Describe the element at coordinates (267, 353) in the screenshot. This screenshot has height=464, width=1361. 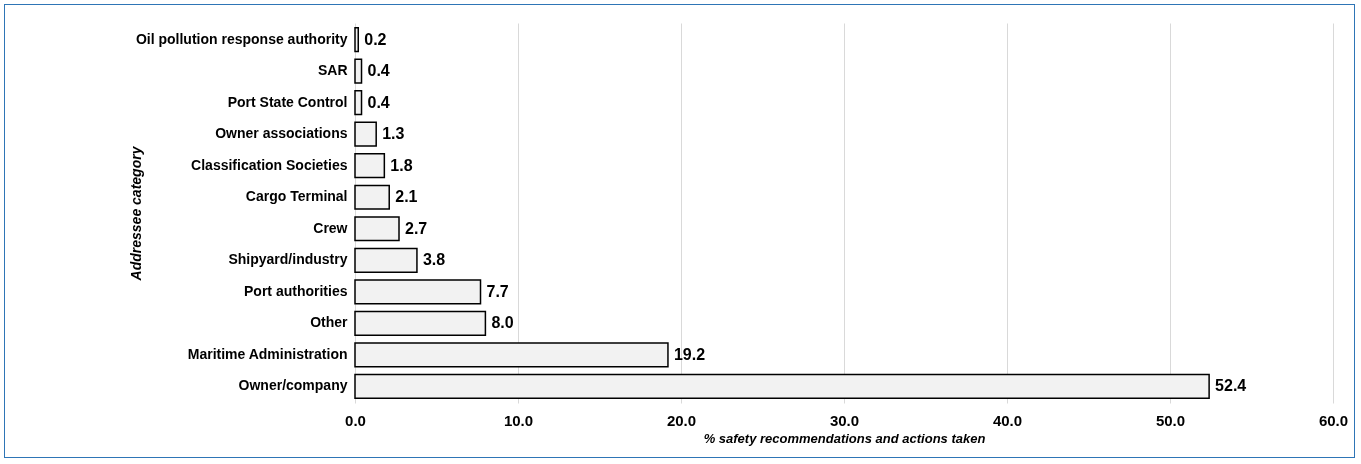
I see `y-tick-label: Maritime Administration` at that location.